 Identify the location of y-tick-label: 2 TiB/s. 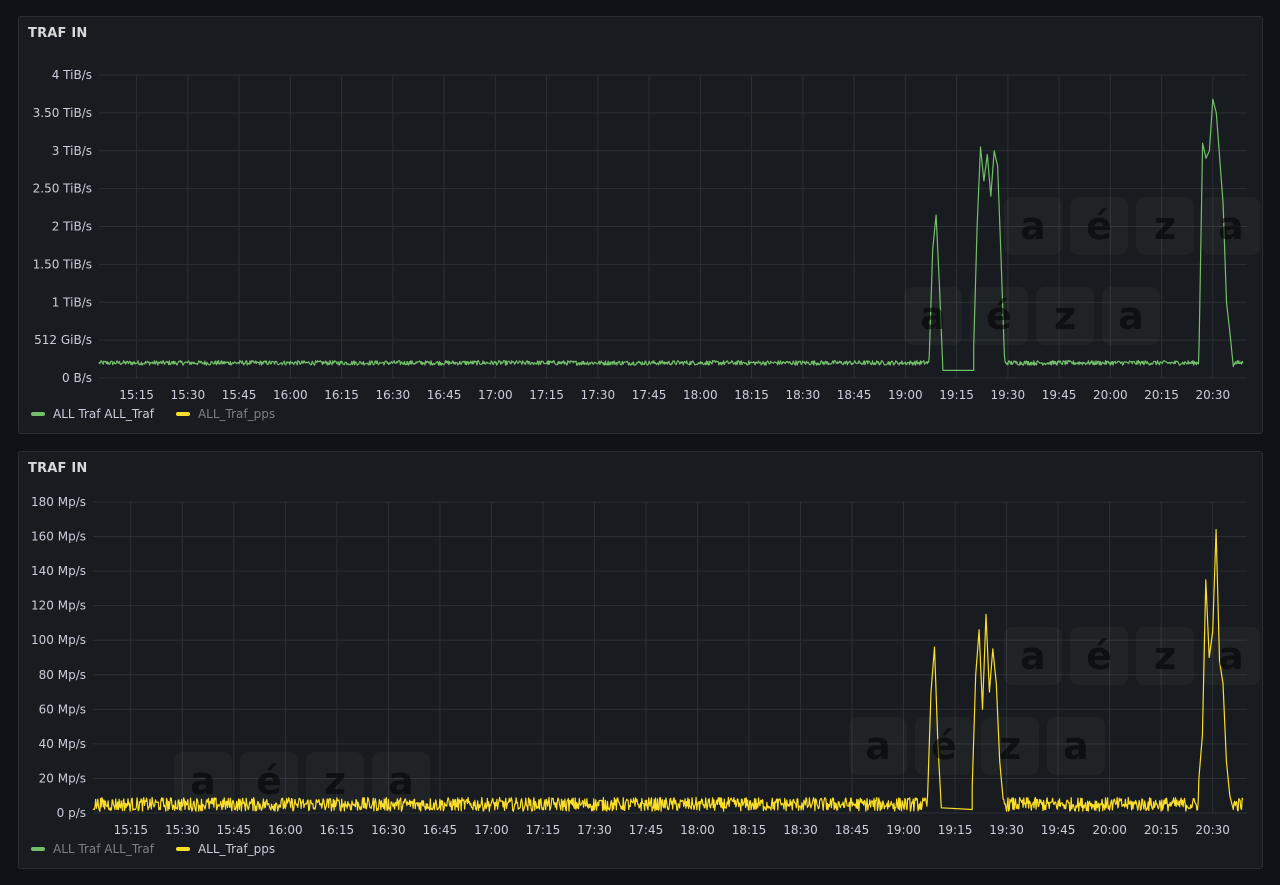
(72, 227).